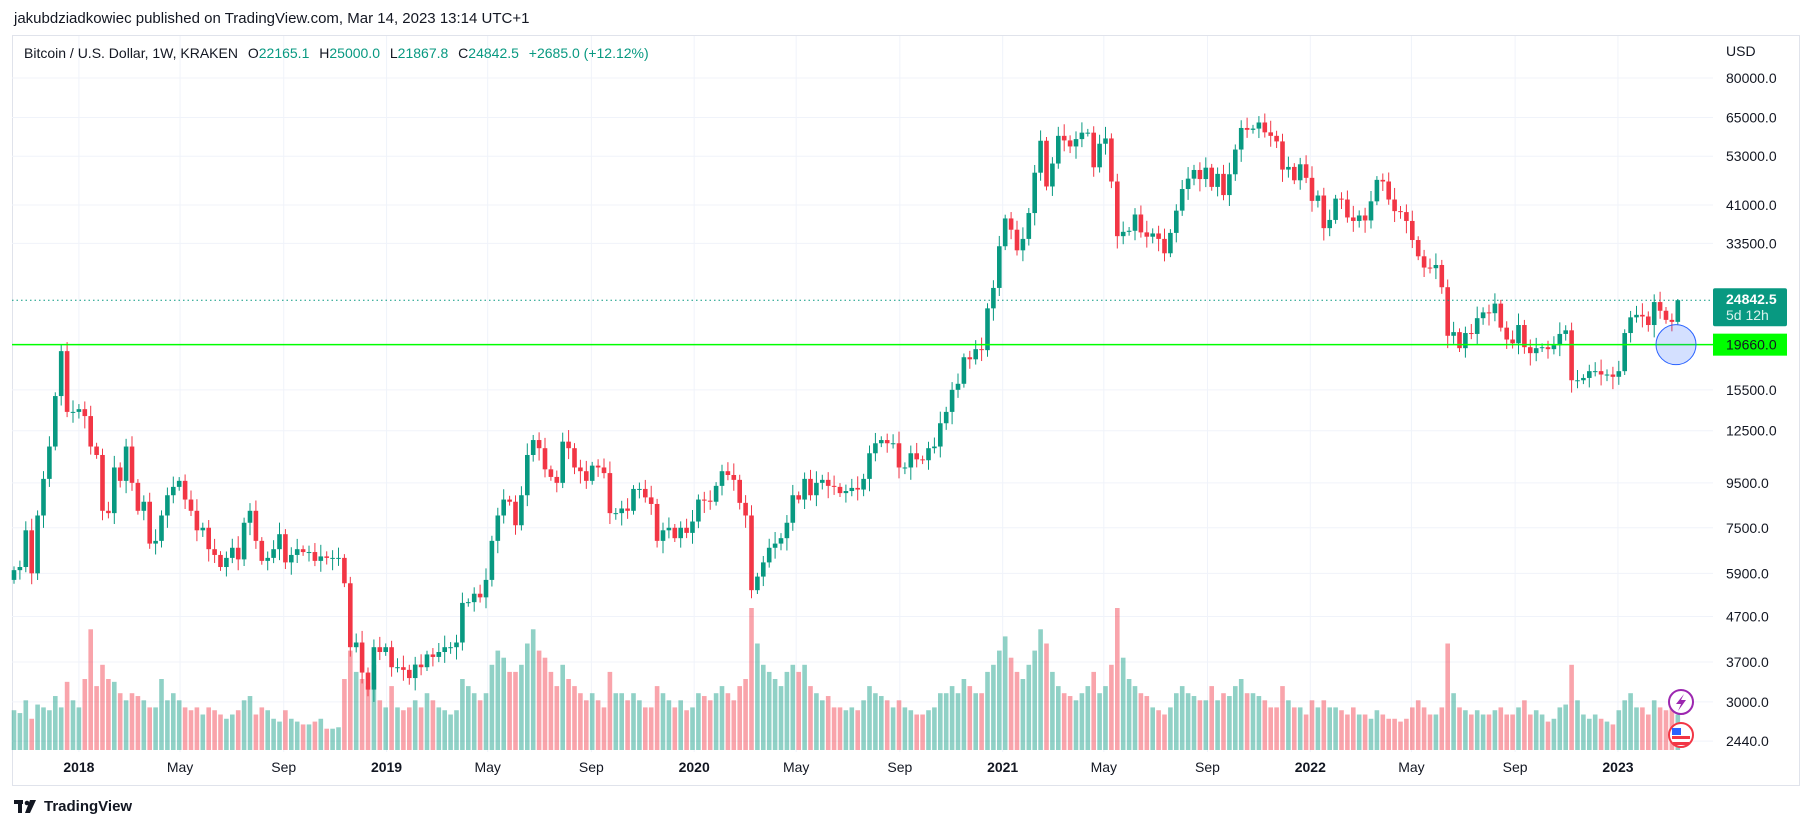 This screenshot has height=831, width=1813. Describe the element at coordinates (1207, 767) in the screenshot. I see `time-tick-label: Sep` at that location.